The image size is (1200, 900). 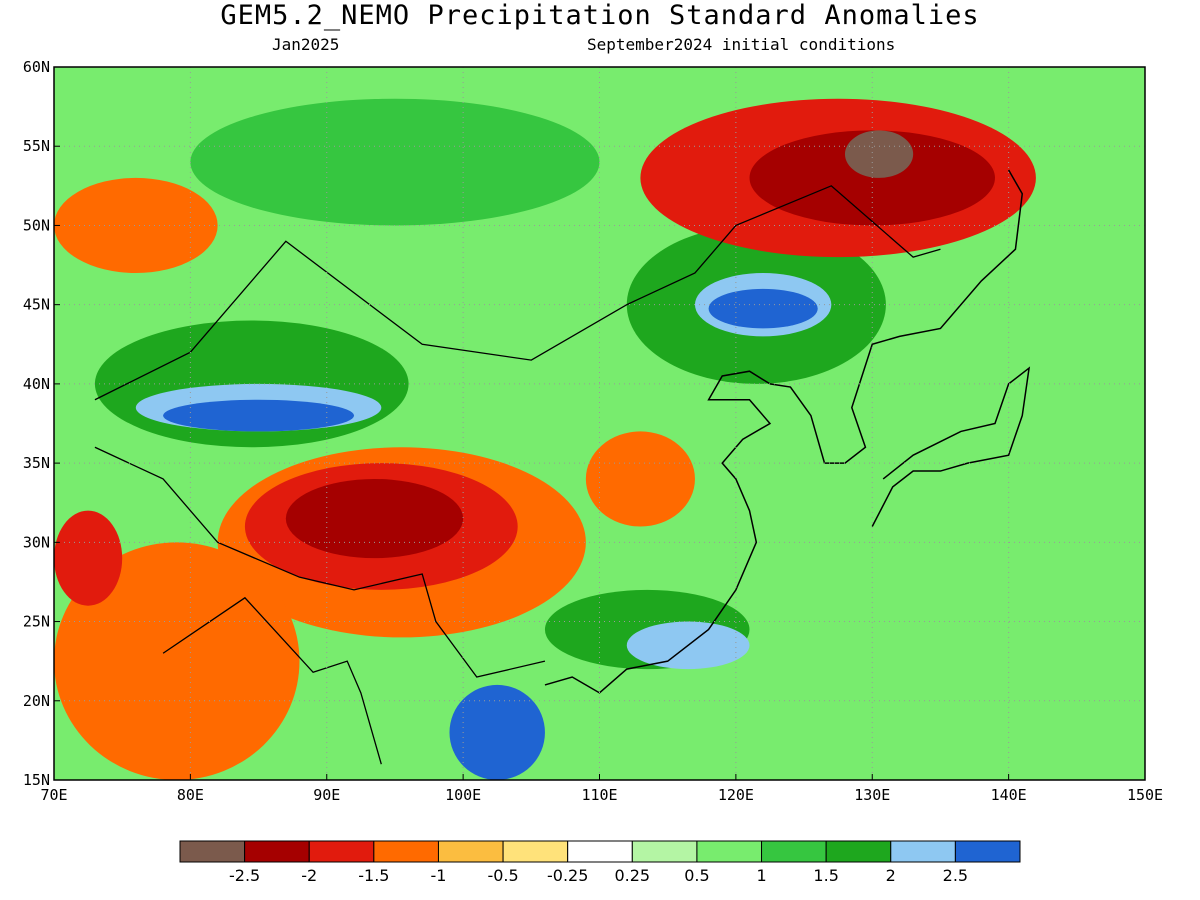 What do you see at coordinates (306, 44) in the screenshot?
I see `valid-month-label: Jan2025` at bounding box center [306, 44].